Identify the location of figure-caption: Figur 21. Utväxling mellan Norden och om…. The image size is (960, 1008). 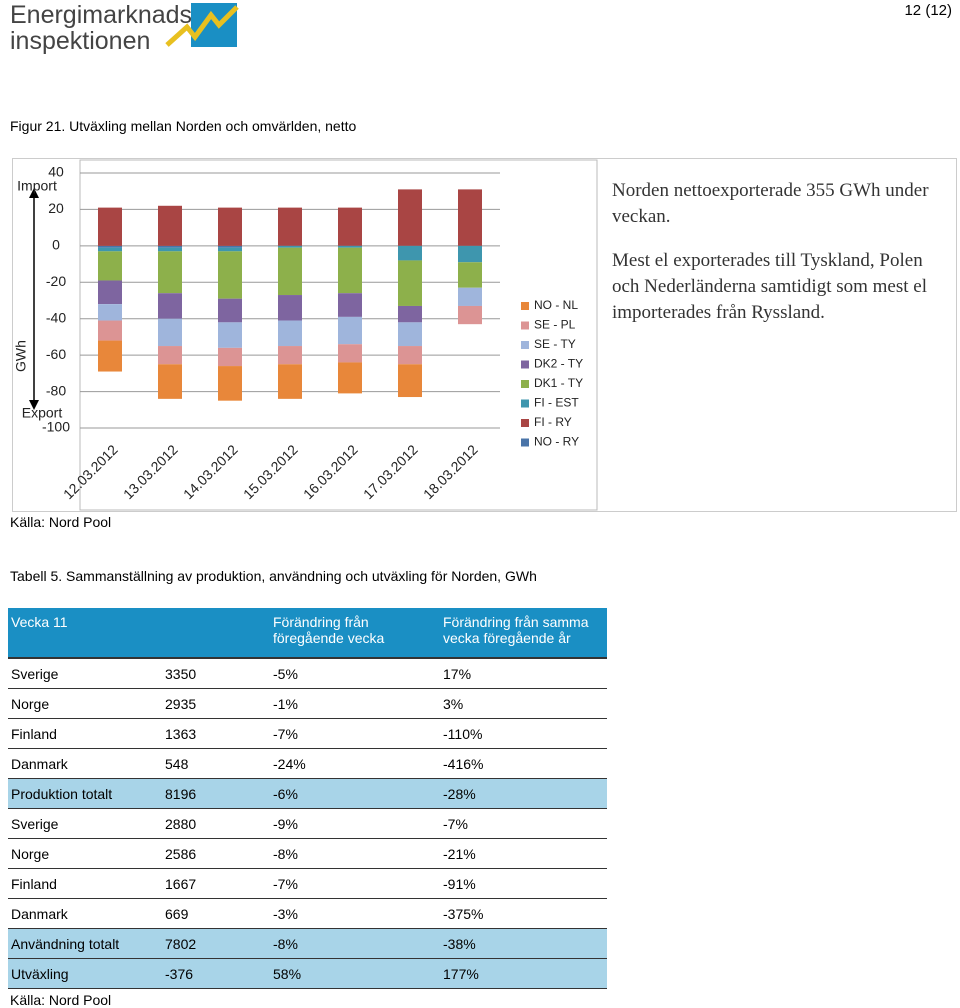
(183, 126).